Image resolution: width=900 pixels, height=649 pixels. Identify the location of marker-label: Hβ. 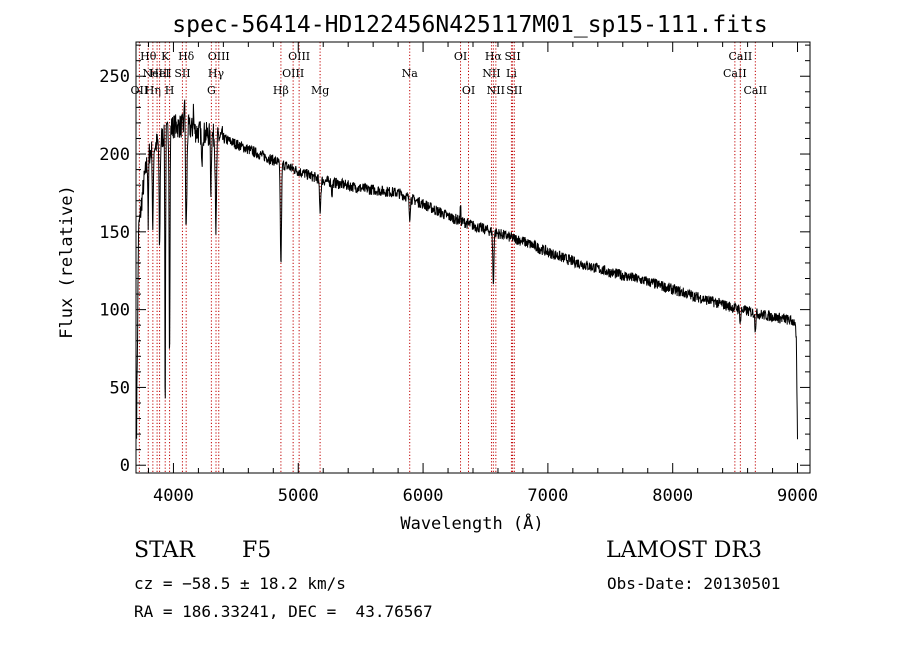
(281, 90).